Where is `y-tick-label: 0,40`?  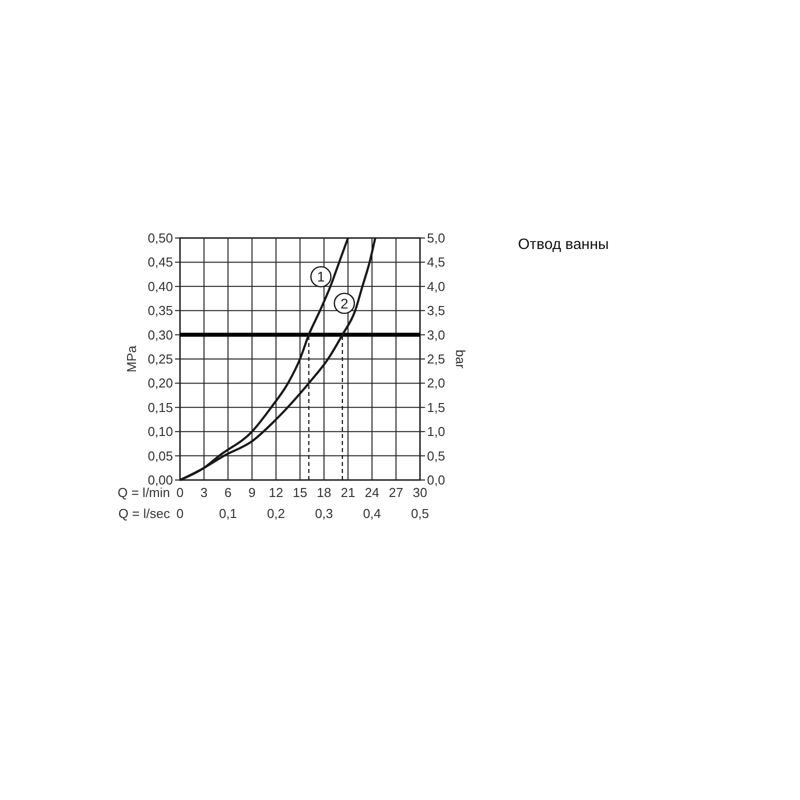
y-tick-label: 0,40 is located at coordinates (160, 286).